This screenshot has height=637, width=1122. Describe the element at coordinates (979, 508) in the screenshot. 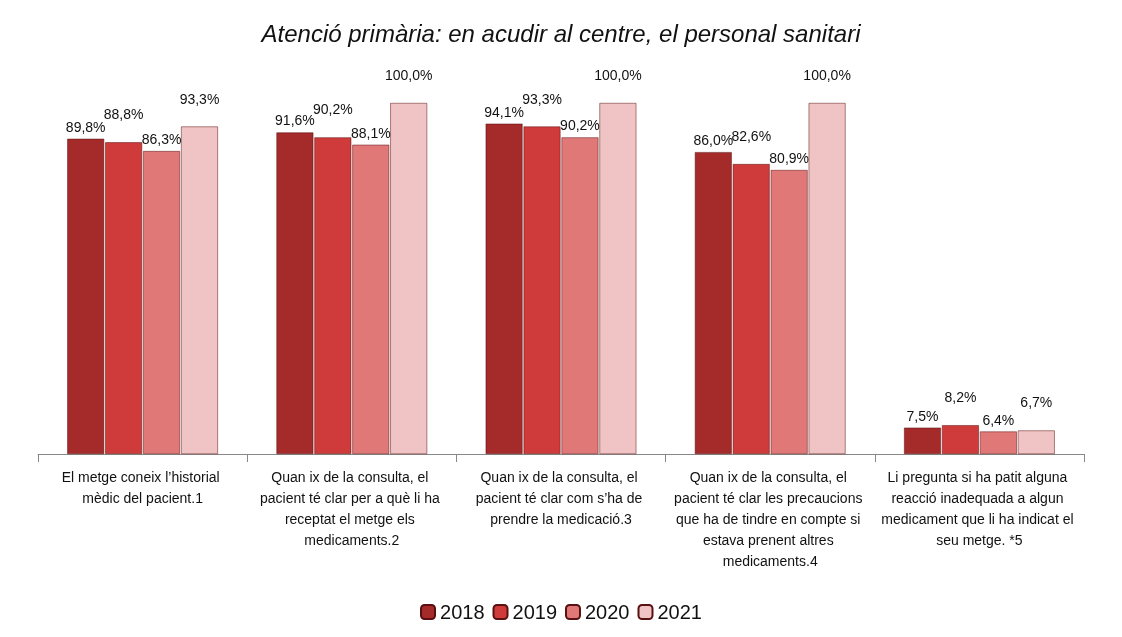

I see `x-tick-label: Li pregunta si ha patit alguna reacció inadequada a algun medicament que li ha indicat el seu metge. *5` at that location.